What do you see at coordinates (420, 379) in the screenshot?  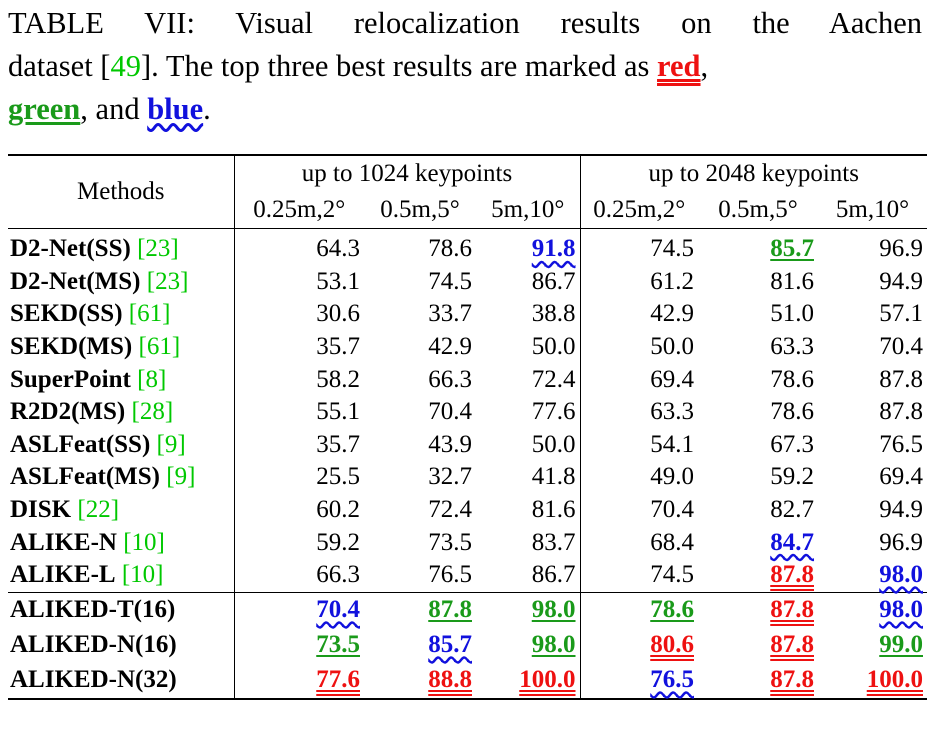 I see `value-cell: 66.3` at bounding box center [420, 379].